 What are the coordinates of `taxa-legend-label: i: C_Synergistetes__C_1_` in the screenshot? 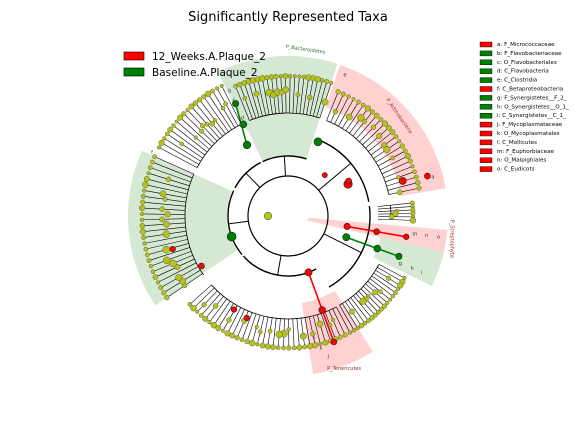 It's located at (531, 116).